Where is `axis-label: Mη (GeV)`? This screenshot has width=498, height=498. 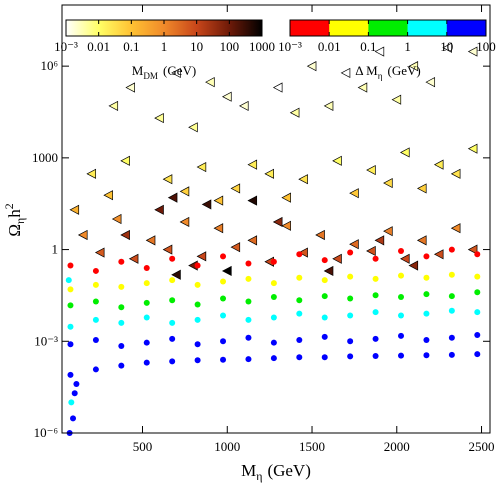
axis-label: Mη (GeV) is located at coordinates (276, 472).